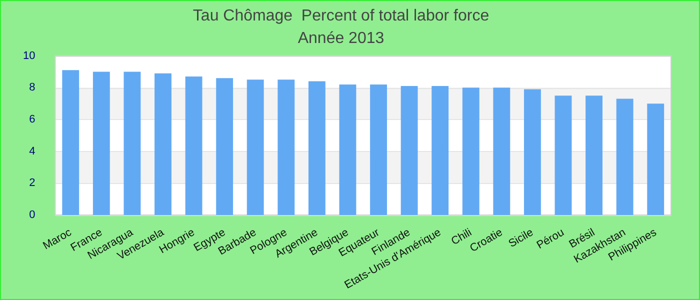 This screenshot has width=700, height=300. Describe the element at coordinates (521, 238) in the screenshot. I see `x-tick-label: Sicile` at that location.